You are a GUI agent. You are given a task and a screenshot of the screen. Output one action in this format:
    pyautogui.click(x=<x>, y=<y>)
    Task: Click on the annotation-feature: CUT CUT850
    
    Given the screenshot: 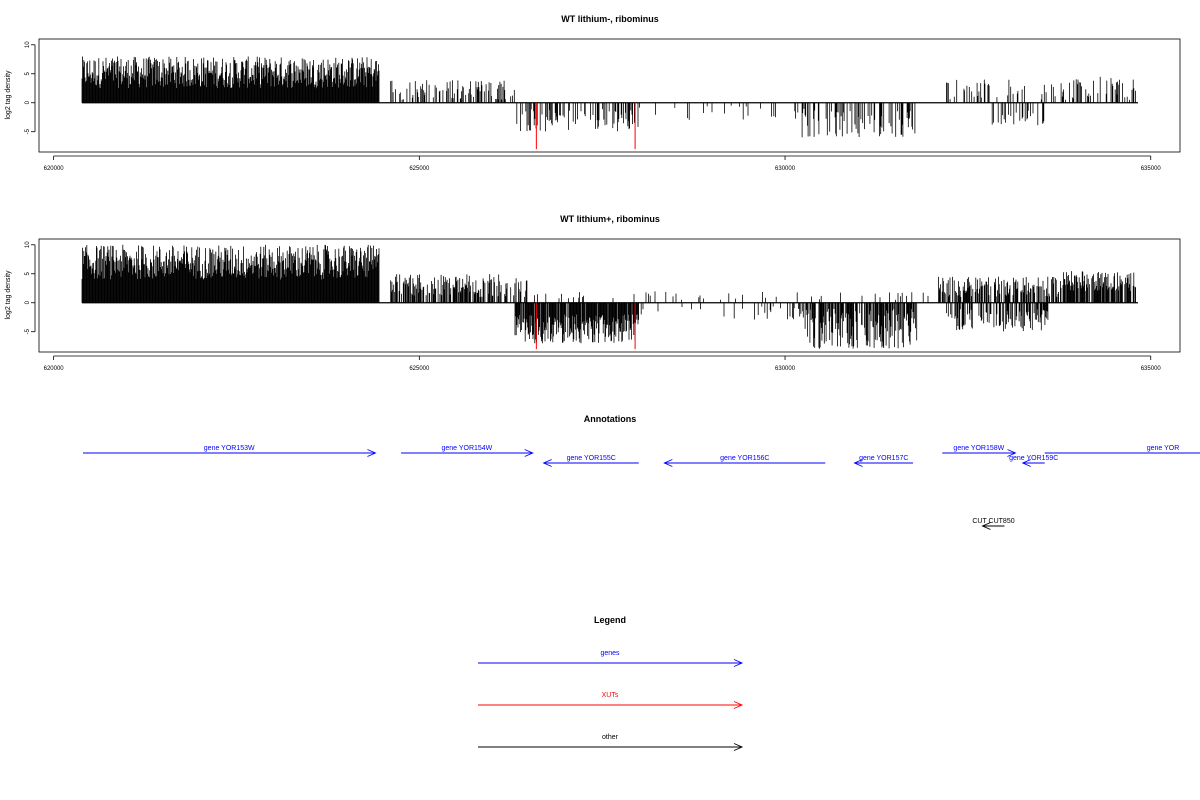 What is the action you would take?
    pyautogui.click(x=993, y=524)
    